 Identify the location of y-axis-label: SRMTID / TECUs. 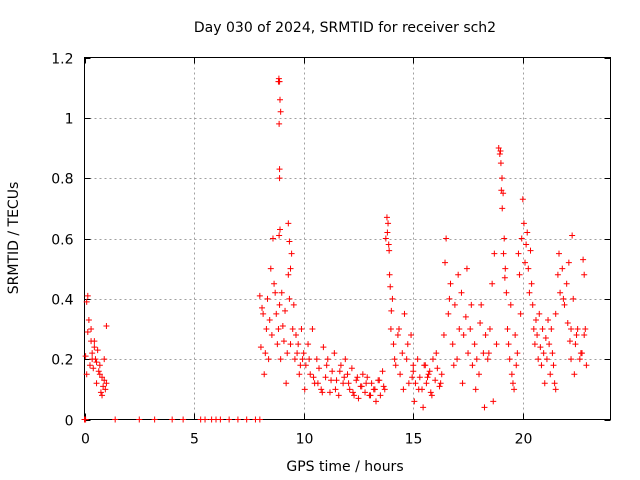
(14, 238).